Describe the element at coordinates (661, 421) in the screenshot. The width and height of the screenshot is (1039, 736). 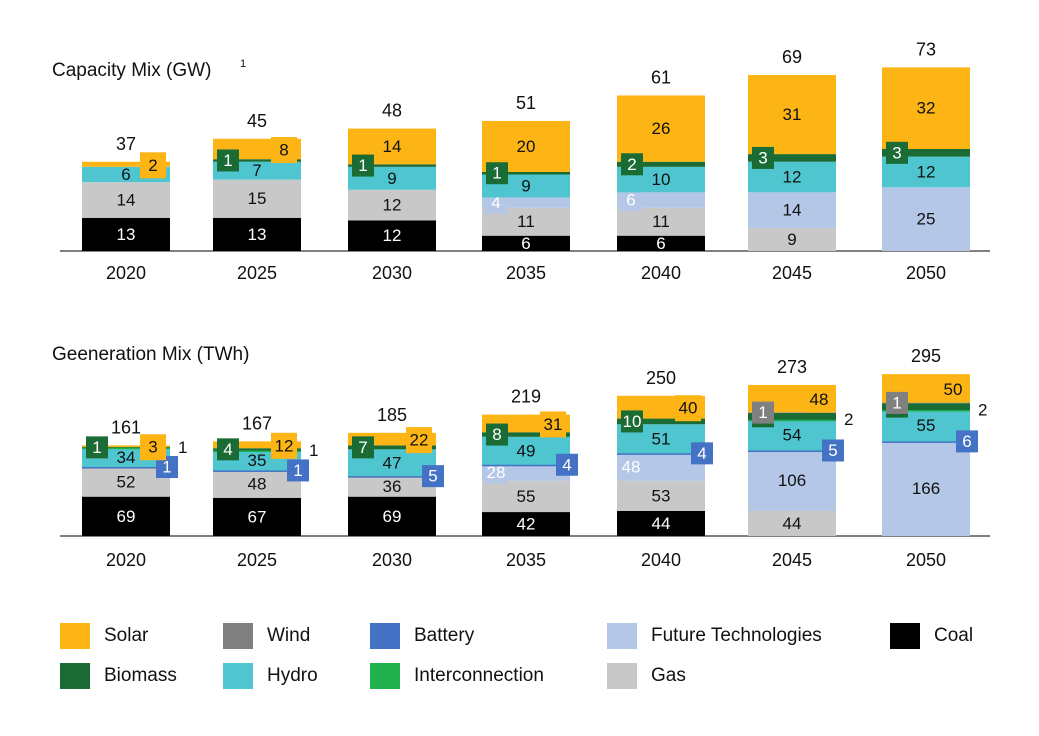
I see `geeneration-biomass-2040-bar` at that location.